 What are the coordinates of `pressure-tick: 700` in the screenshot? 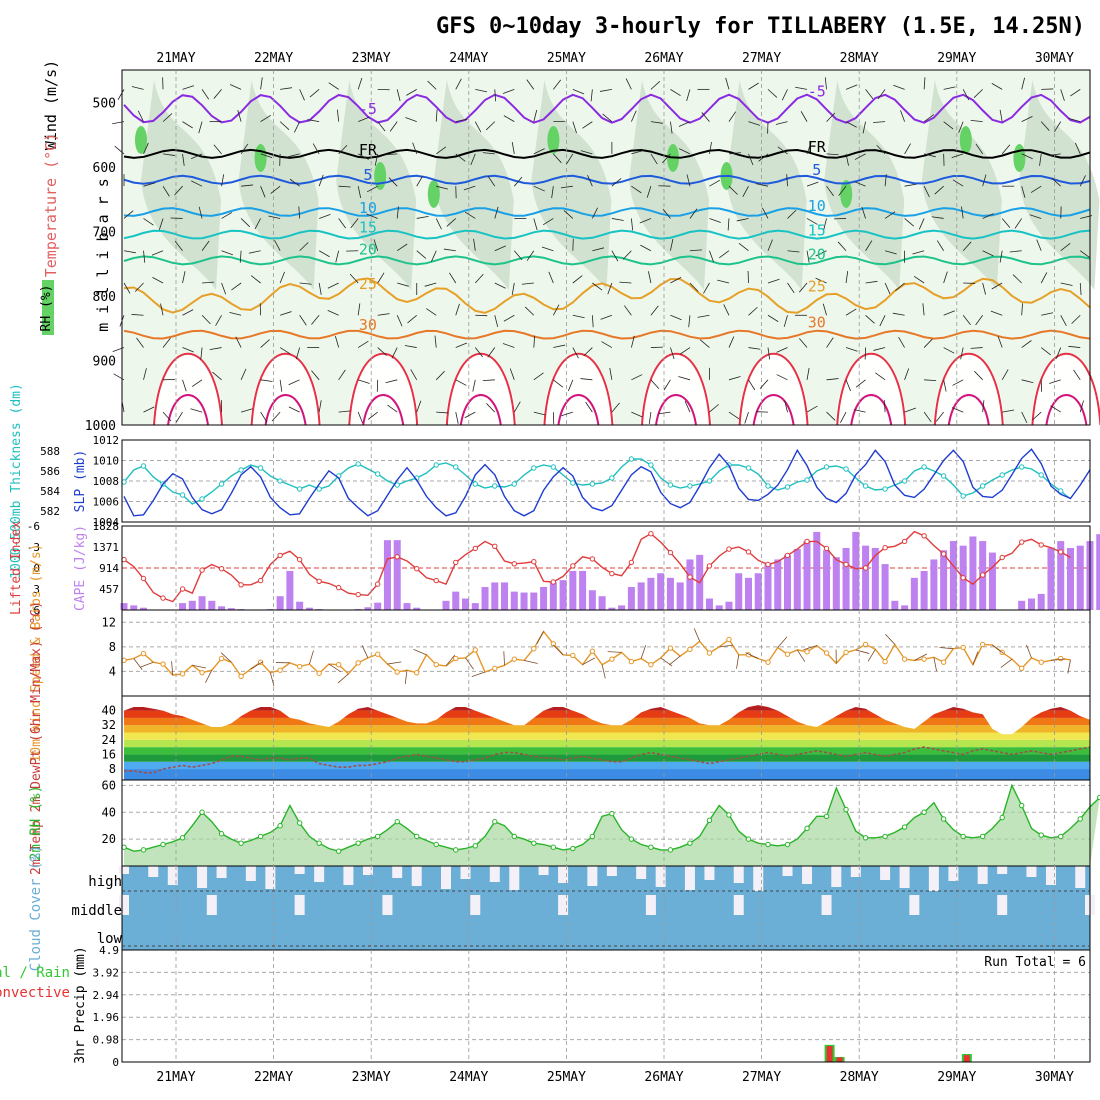 It's located at (104, 232).